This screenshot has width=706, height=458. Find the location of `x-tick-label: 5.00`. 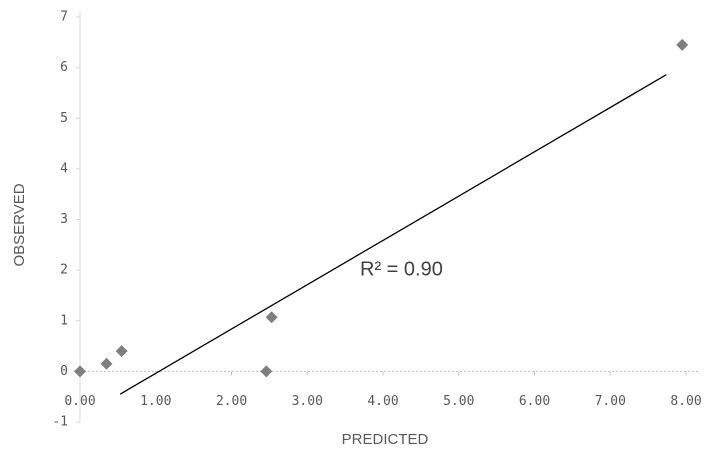

x-tick-label: 5.00 is located at coordinates (458, 401).